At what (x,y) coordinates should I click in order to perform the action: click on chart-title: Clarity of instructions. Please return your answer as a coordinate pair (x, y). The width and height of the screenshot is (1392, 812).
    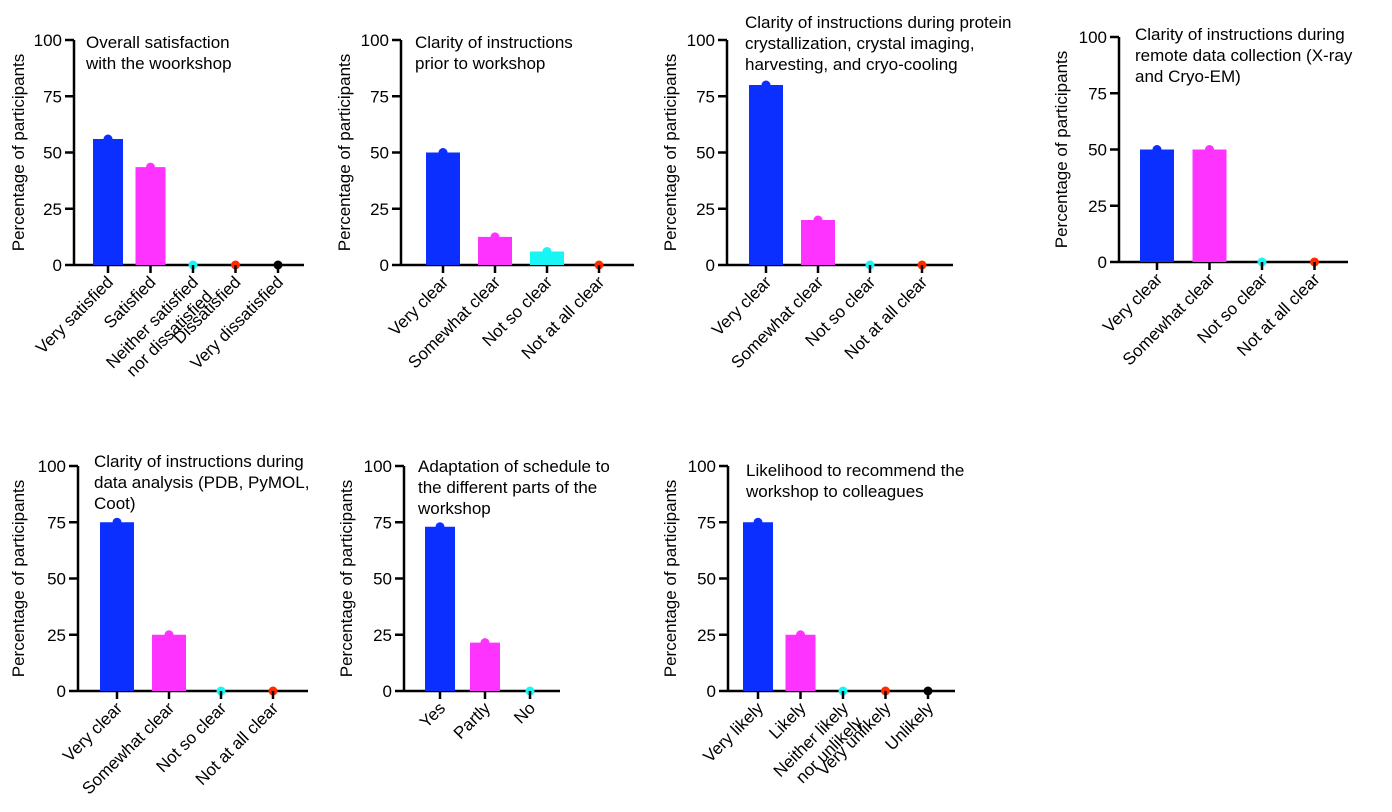
    Looking at the image, I should click on (494, 42).